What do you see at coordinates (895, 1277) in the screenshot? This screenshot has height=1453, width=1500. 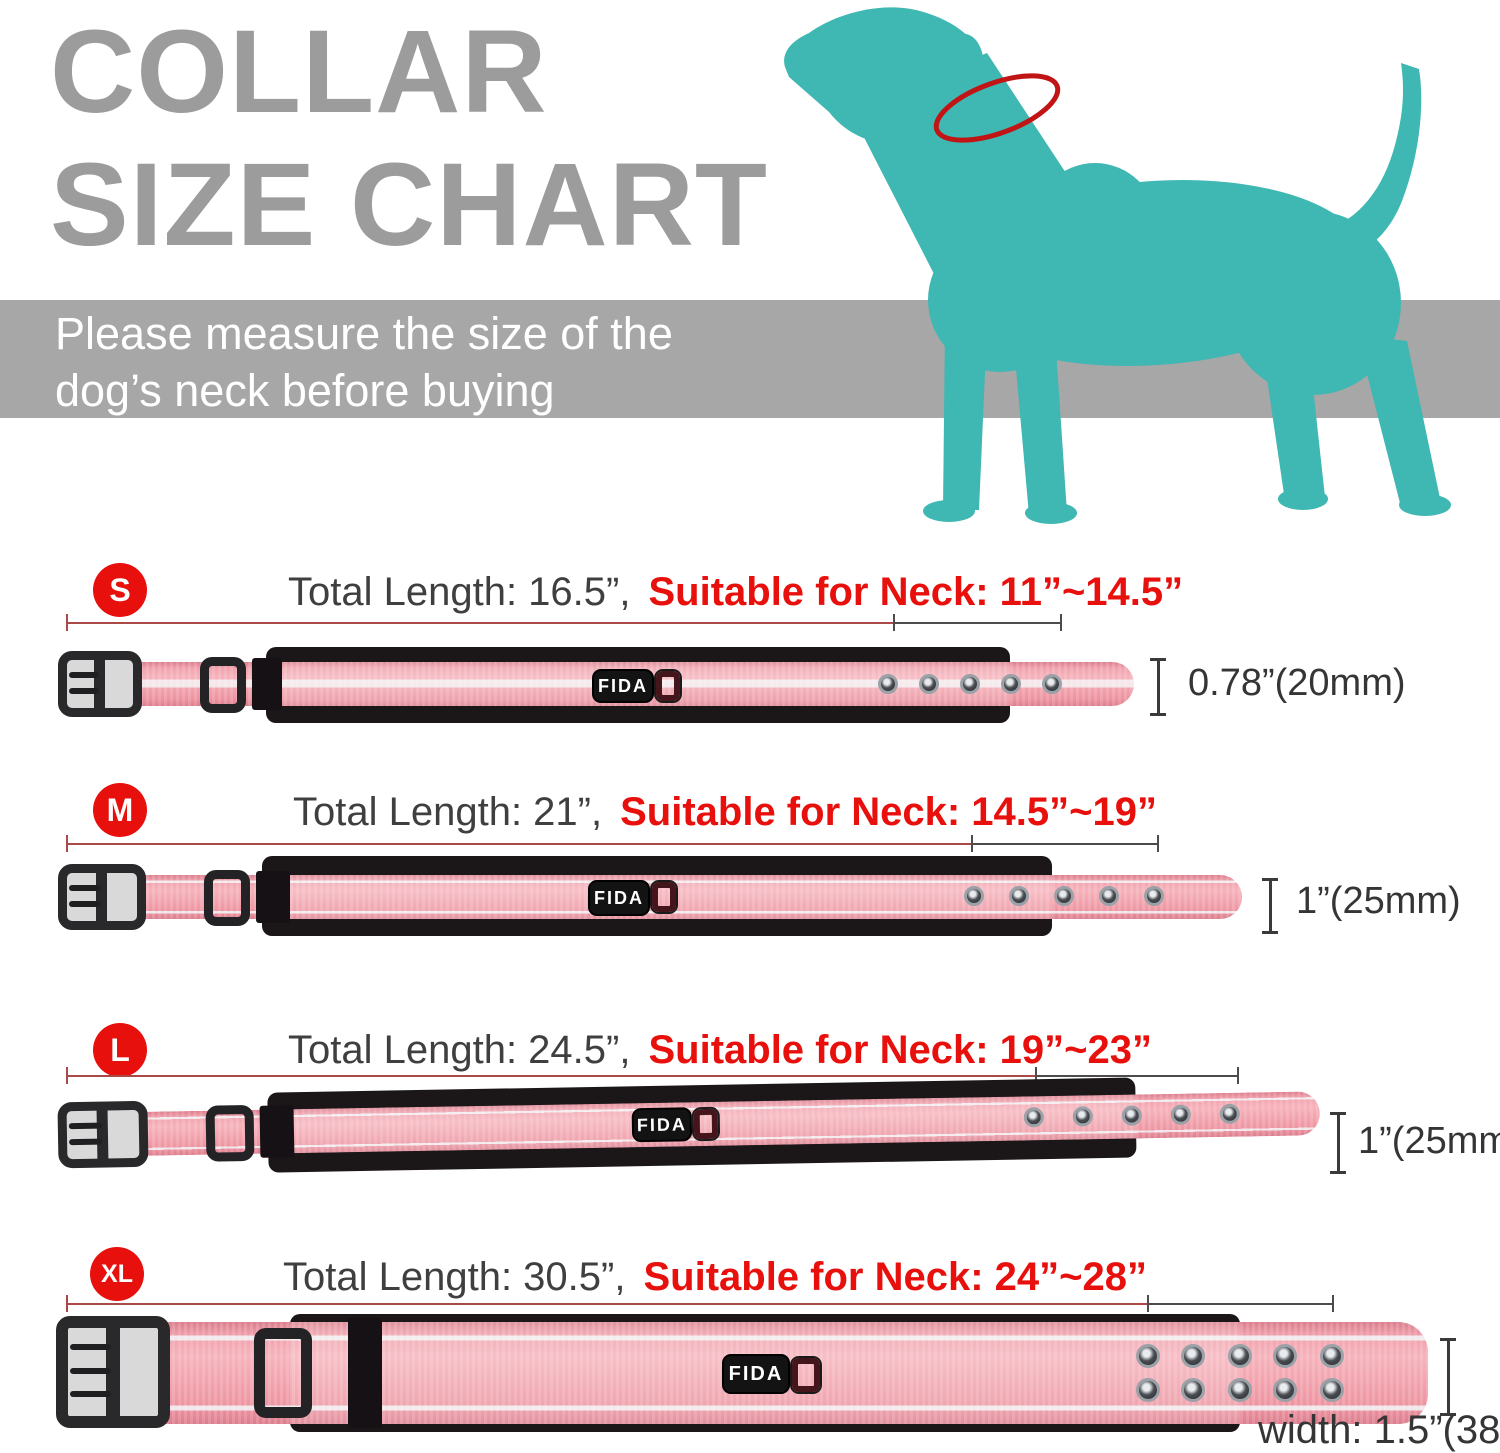 I see `neck-range-text: Suitable for Neck: 24”~28”` at bounding box center [895, 1277].